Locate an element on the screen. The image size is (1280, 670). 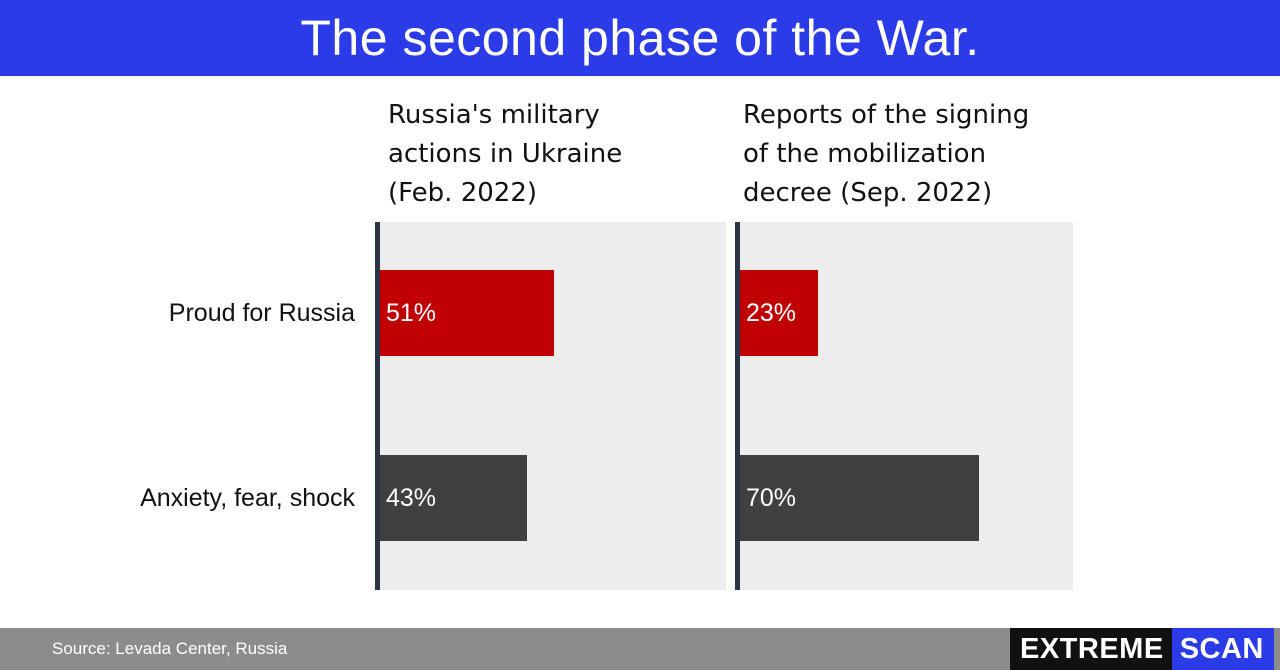
chart-title: The second phase of the War. is located at coordinates (640, 38).